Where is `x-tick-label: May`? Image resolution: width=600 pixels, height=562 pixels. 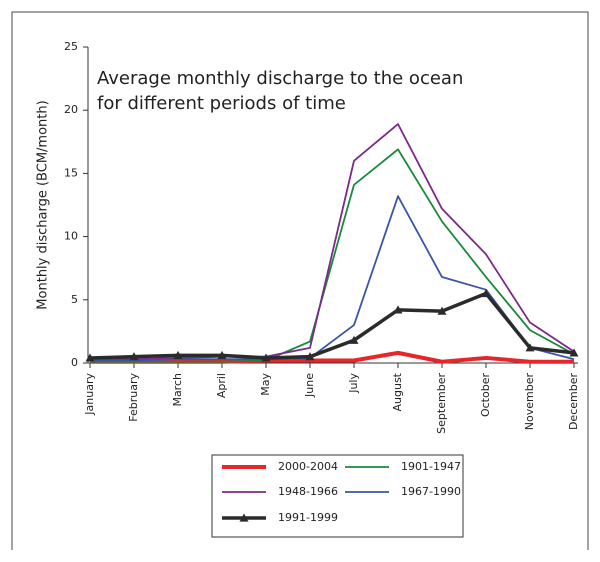 x-tick-label: May is located at coordinates (265, 384).